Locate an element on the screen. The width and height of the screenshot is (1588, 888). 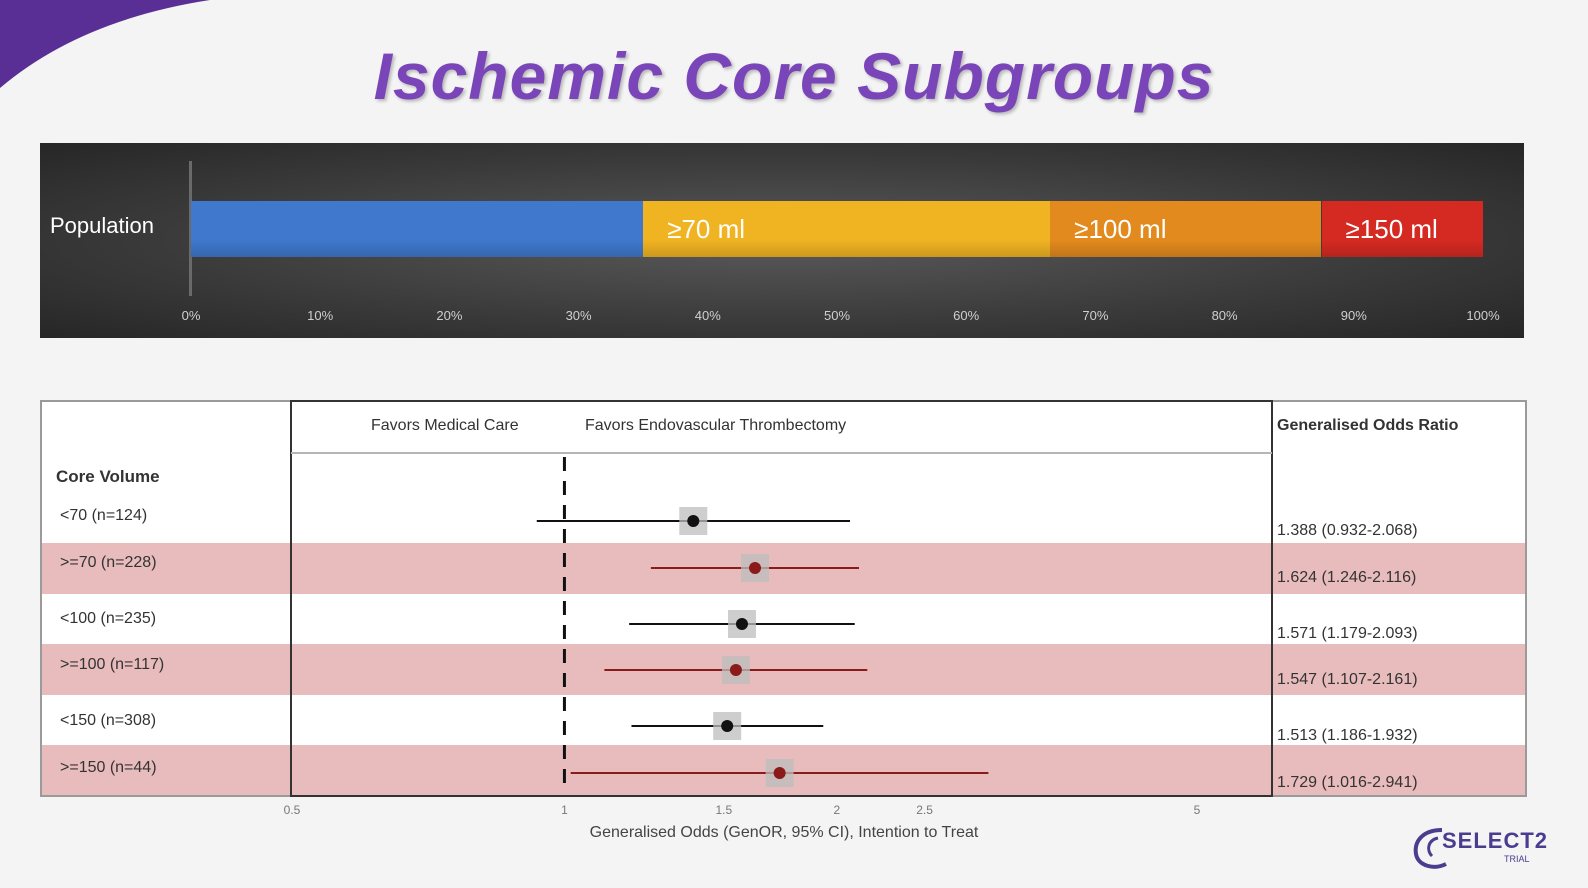
population-tick-label: 10% is located at coordinates (320, 315).